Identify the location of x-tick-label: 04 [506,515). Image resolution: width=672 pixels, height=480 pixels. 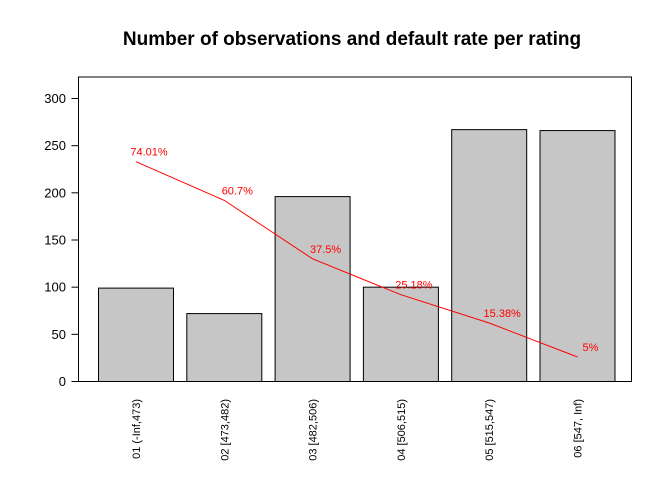
(402, 430).